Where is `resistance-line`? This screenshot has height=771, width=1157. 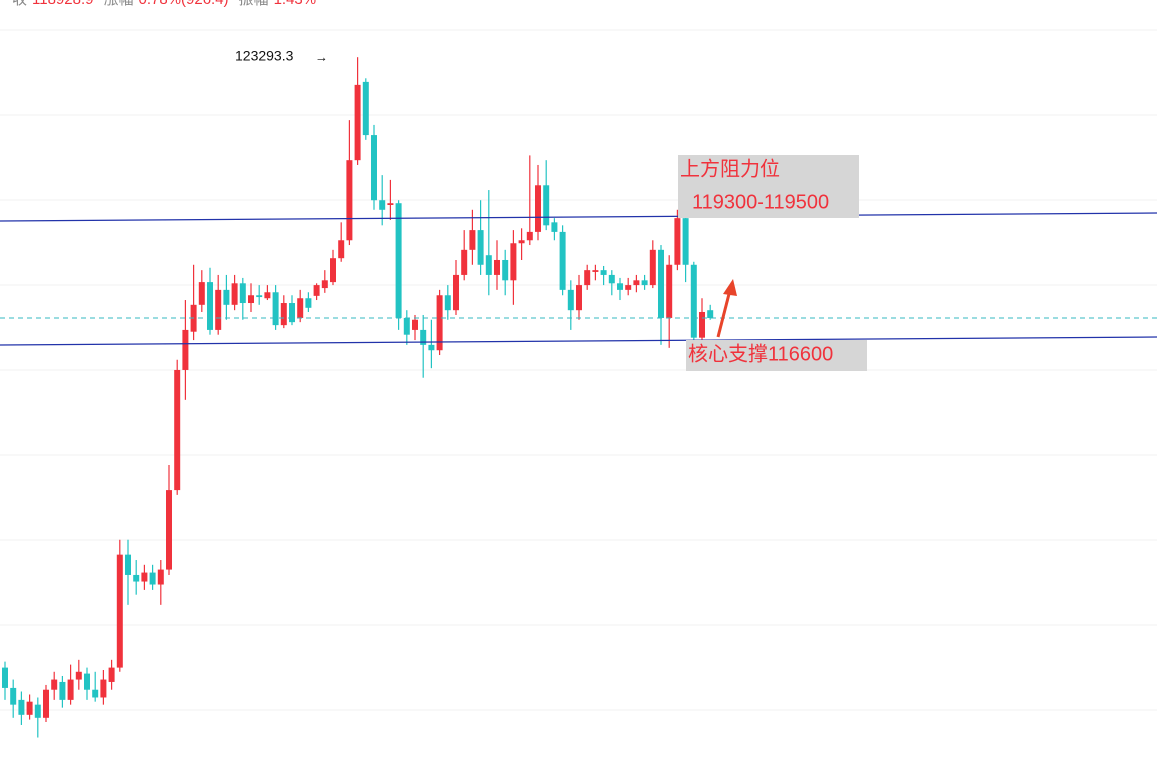 resistance-line is located at coordinates (578, 217).